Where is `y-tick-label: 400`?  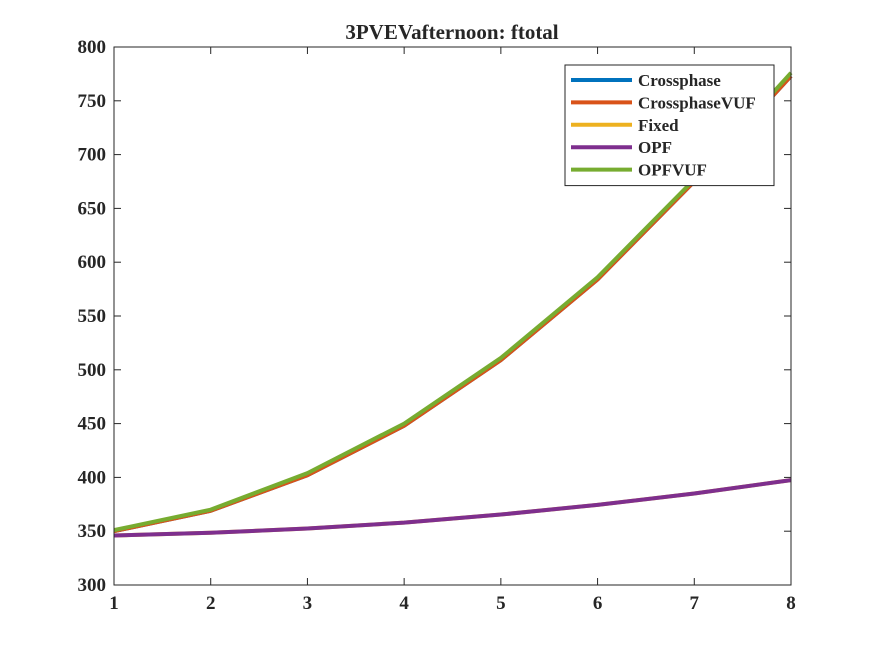
y-tick-label: 400 is located at coordinates (92, 477).